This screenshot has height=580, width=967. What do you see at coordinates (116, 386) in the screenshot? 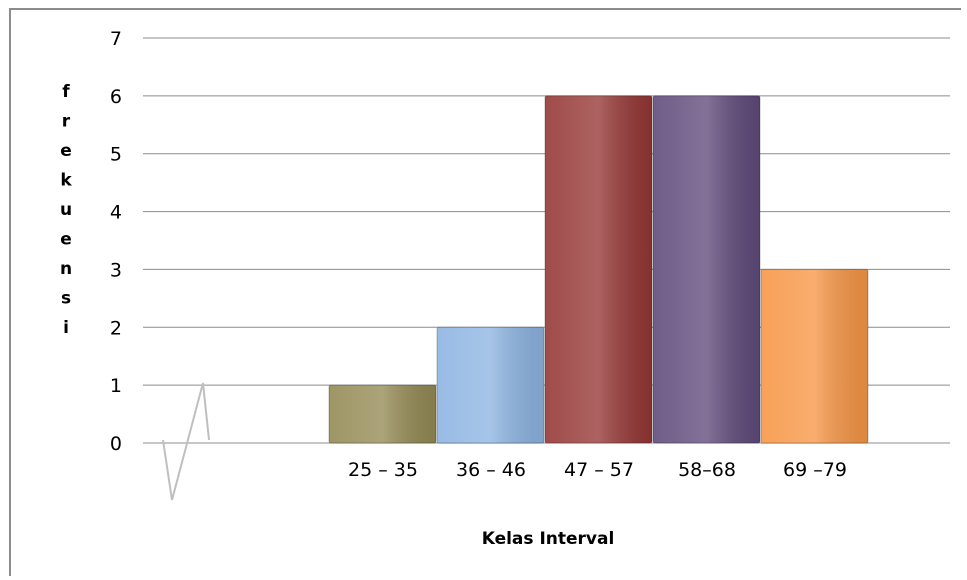
I see `y-tick-label: 1` at bounding box center [116, 386].